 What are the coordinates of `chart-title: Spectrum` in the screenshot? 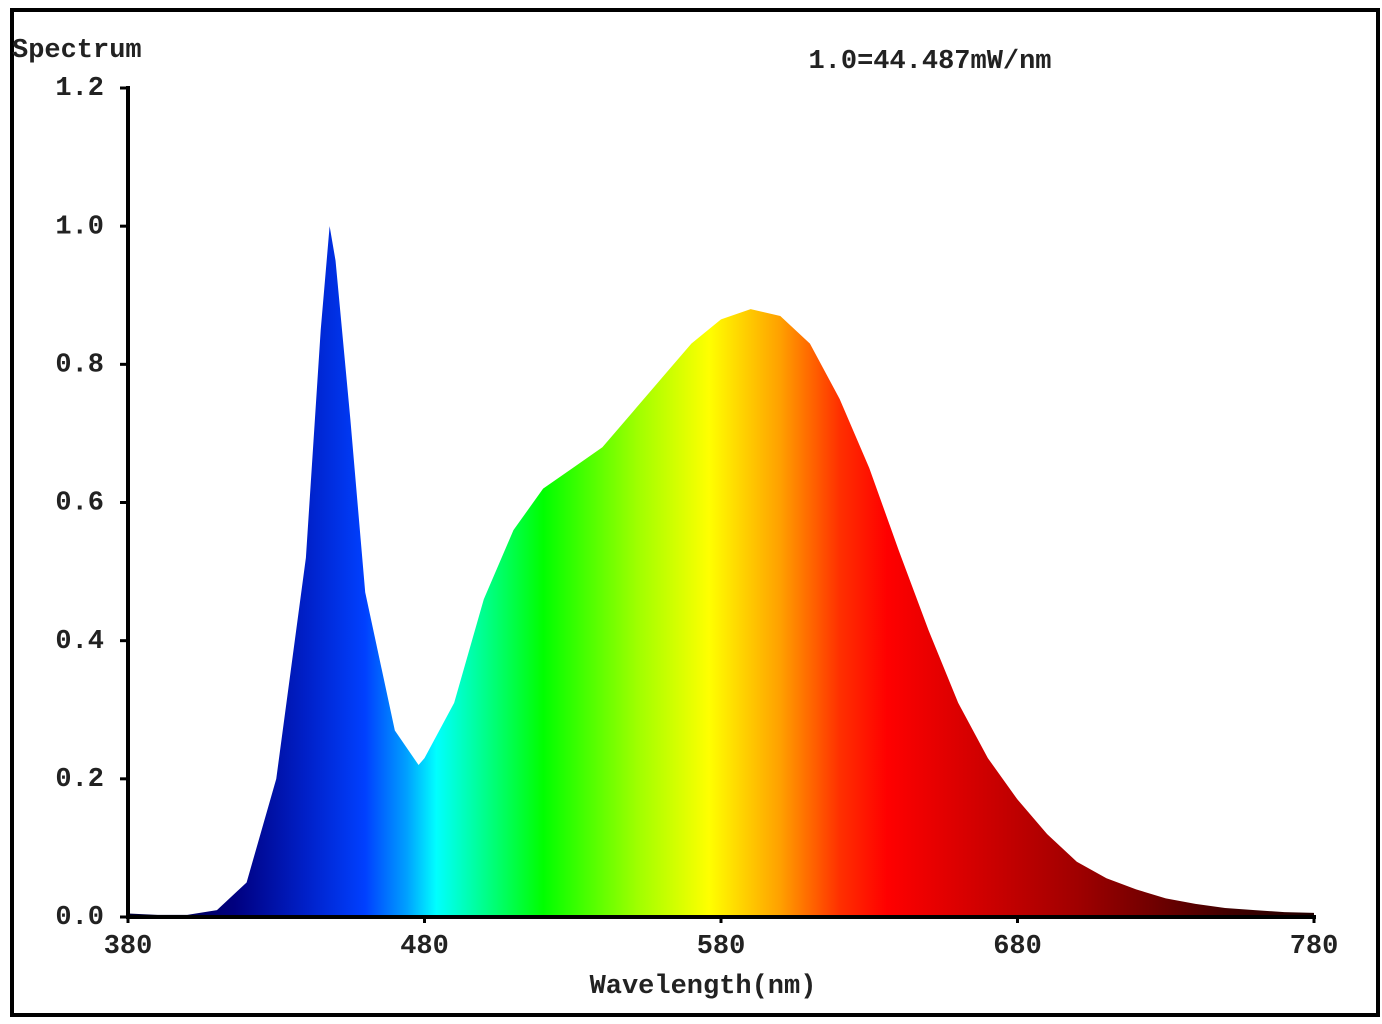 It's located at (77, 51).